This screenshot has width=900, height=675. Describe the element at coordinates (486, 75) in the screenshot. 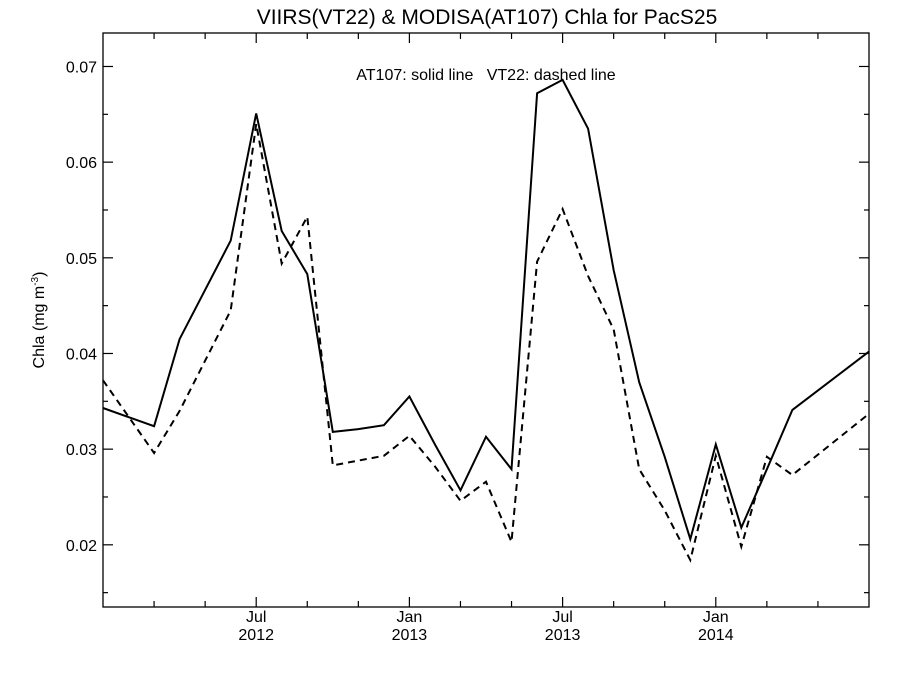

I see `chart-annotation: AT107: solid line VT22: dashed line` at that location.